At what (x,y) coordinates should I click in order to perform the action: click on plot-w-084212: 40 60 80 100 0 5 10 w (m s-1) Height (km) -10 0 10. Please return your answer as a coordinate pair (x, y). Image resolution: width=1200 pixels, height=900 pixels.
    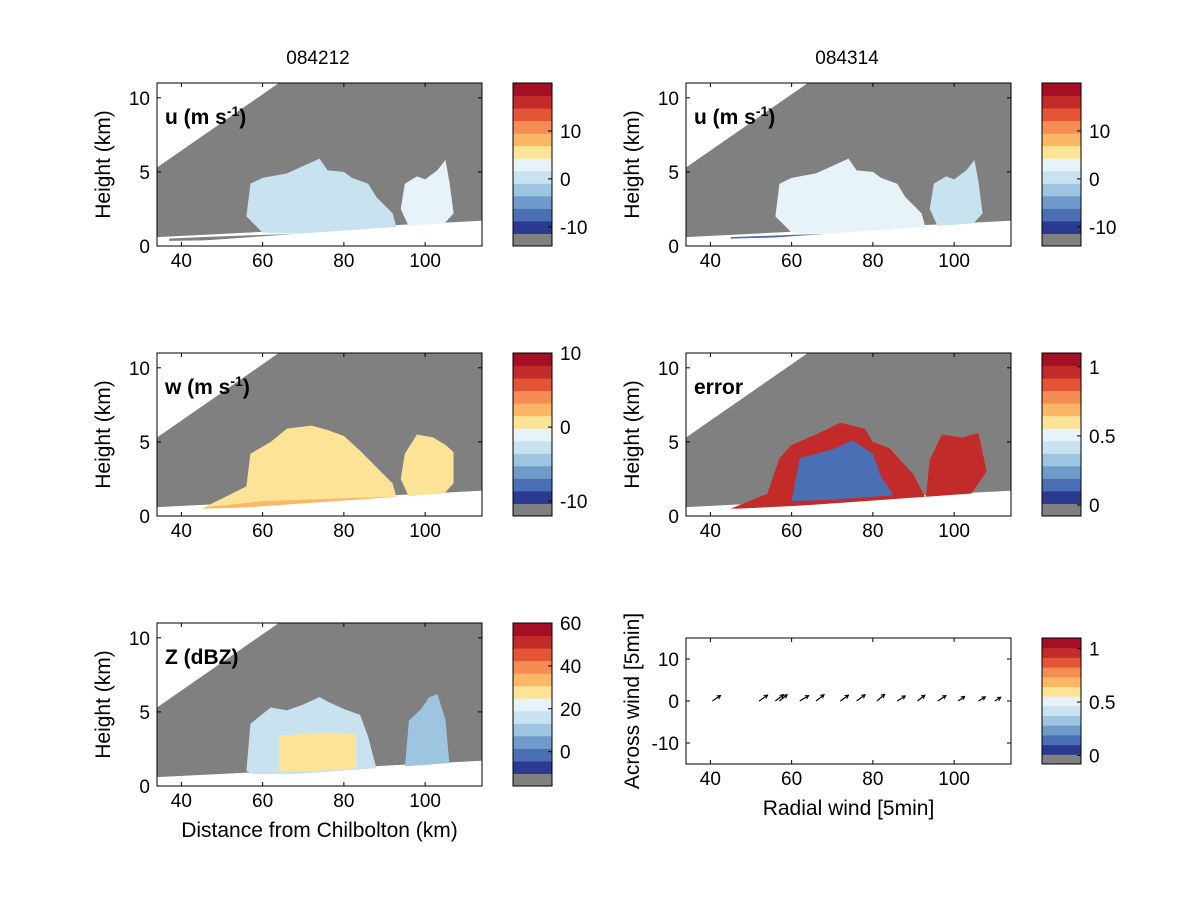
    Looking at the image, I should click on (339, 443).